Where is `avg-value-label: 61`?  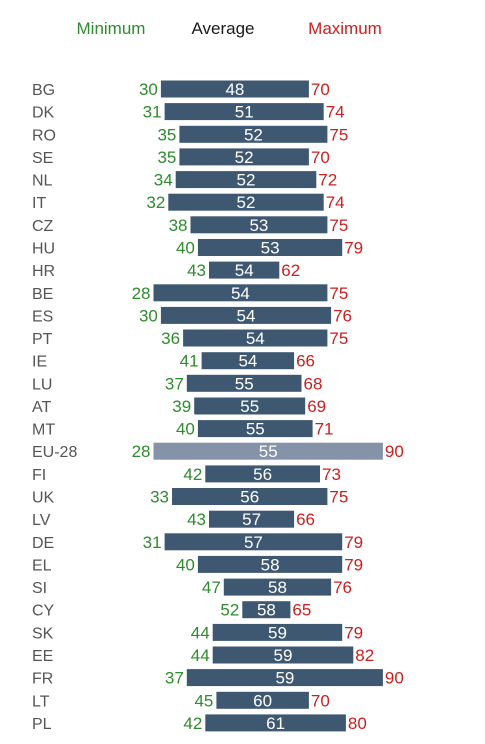
avg-value-label: 61 is located at coordinates (275, 723).